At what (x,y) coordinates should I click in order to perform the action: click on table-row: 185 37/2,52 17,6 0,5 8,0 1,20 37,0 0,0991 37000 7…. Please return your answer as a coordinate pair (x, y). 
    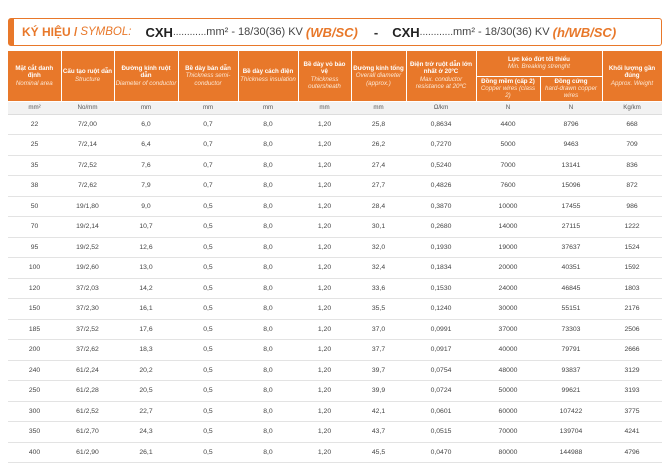
    Looking at the image, I should click on (335, 330).